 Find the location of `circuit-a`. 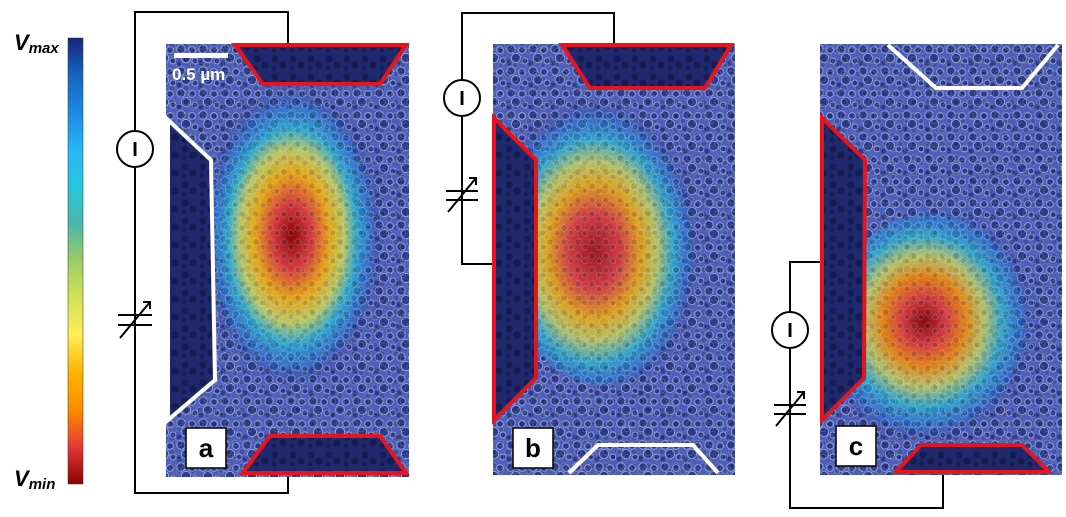

circuit-a is located at coordinates (211, 252).